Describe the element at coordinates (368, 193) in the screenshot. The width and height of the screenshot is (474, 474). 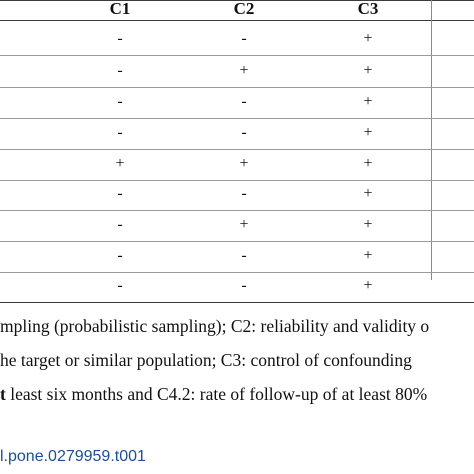
I see `cell-r6-c3: +` at that location.